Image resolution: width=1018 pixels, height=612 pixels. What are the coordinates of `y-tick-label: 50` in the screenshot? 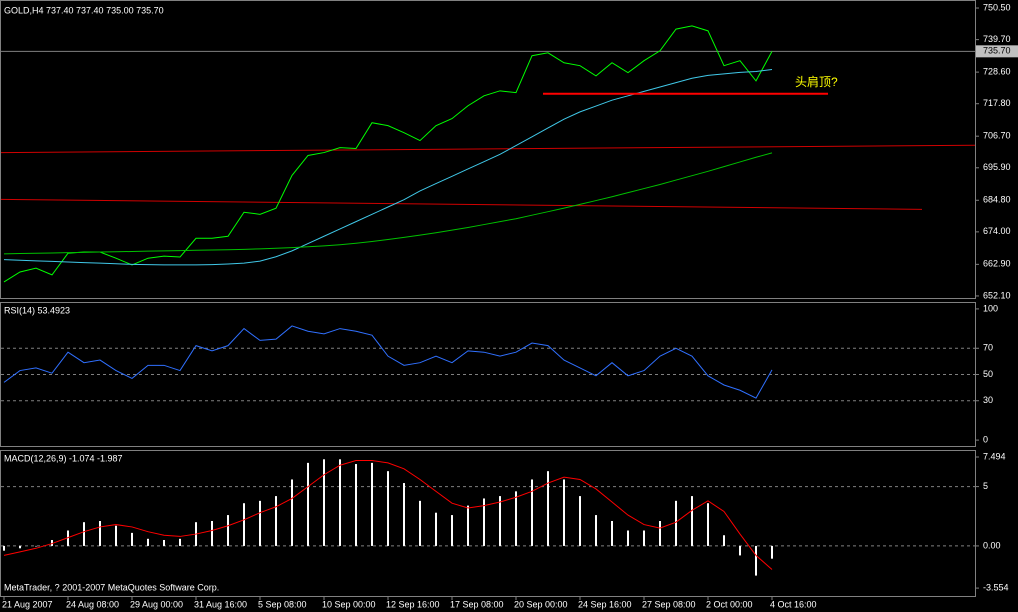 It's located at (988, 374).